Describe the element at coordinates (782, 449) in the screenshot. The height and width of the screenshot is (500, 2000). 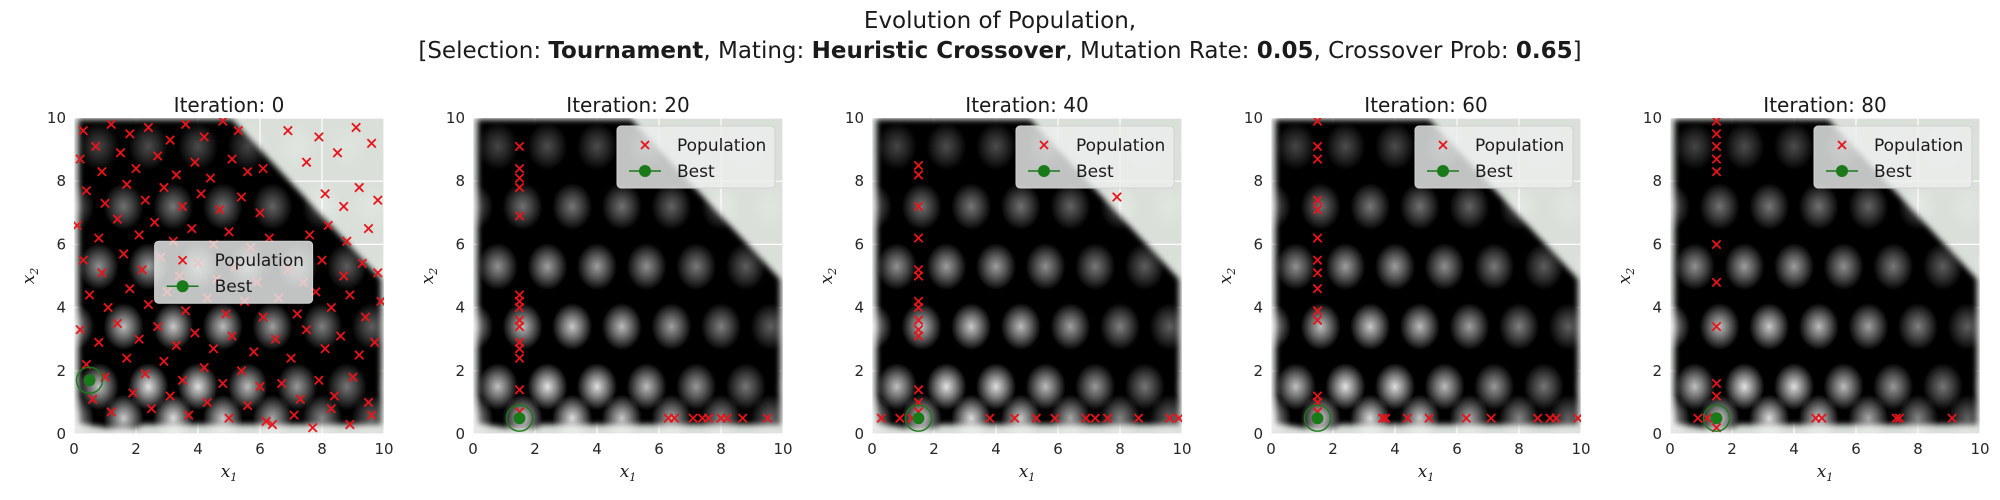
I see `x-tick-label: 10` at that location.